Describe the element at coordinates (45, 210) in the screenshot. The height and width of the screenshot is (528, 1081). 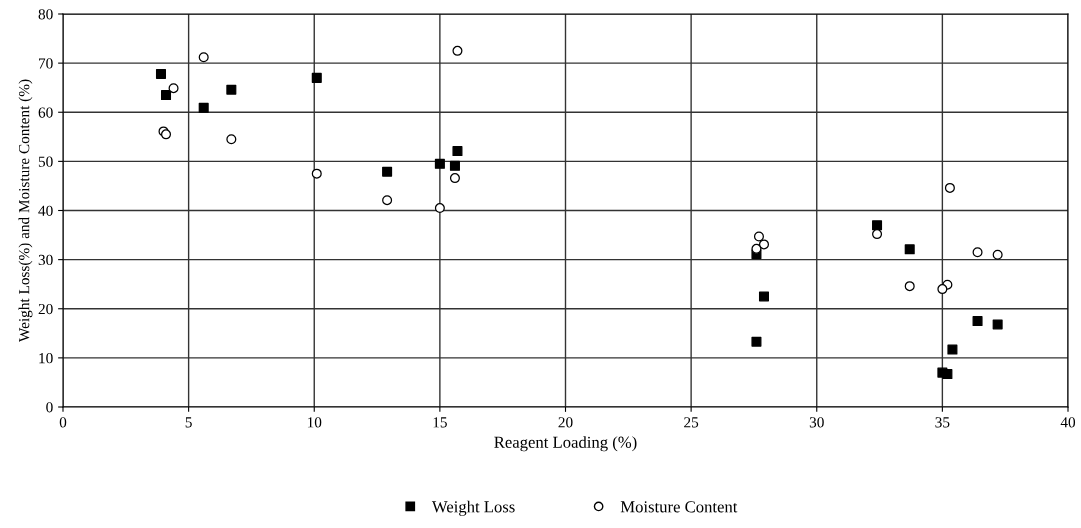
I see `y-tick-label: 40` at that location.